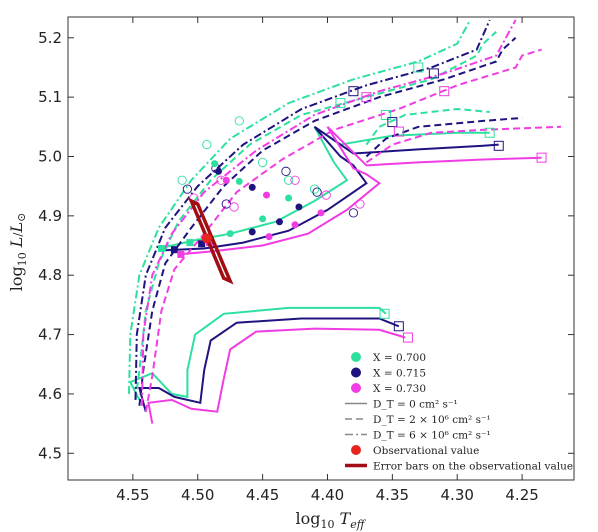 The image size is (598, 532). What do you see at coordinates (415, 405) in the screenshot?
I see `legend-label-3: D_T = 0 cm² s⁻¹` at bounding box center [415, 405].